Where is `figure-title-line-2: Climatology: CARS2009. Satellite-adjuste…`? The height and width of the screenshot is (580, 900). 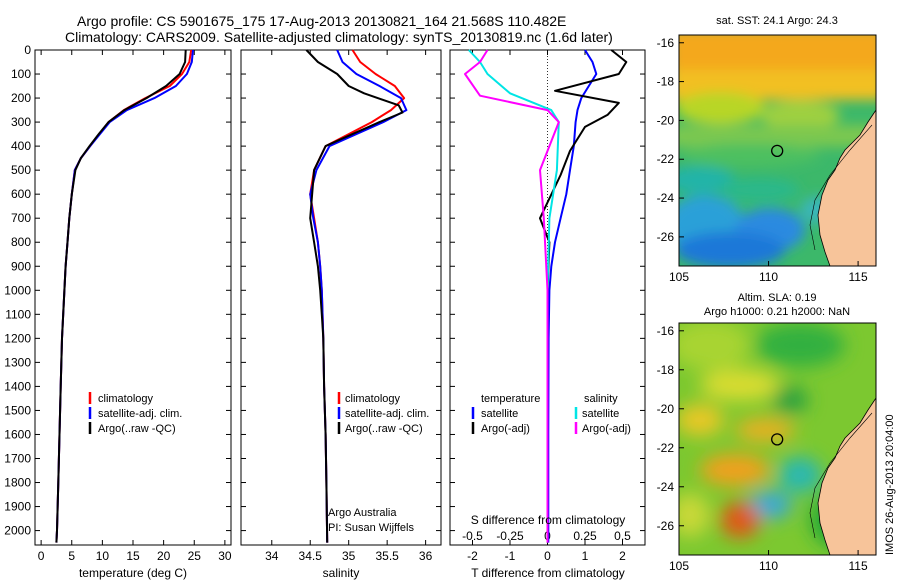
figure-title-line-2: Climatology: CARS2009. Satellite-adjuste… is located at coordinates (339, 37).